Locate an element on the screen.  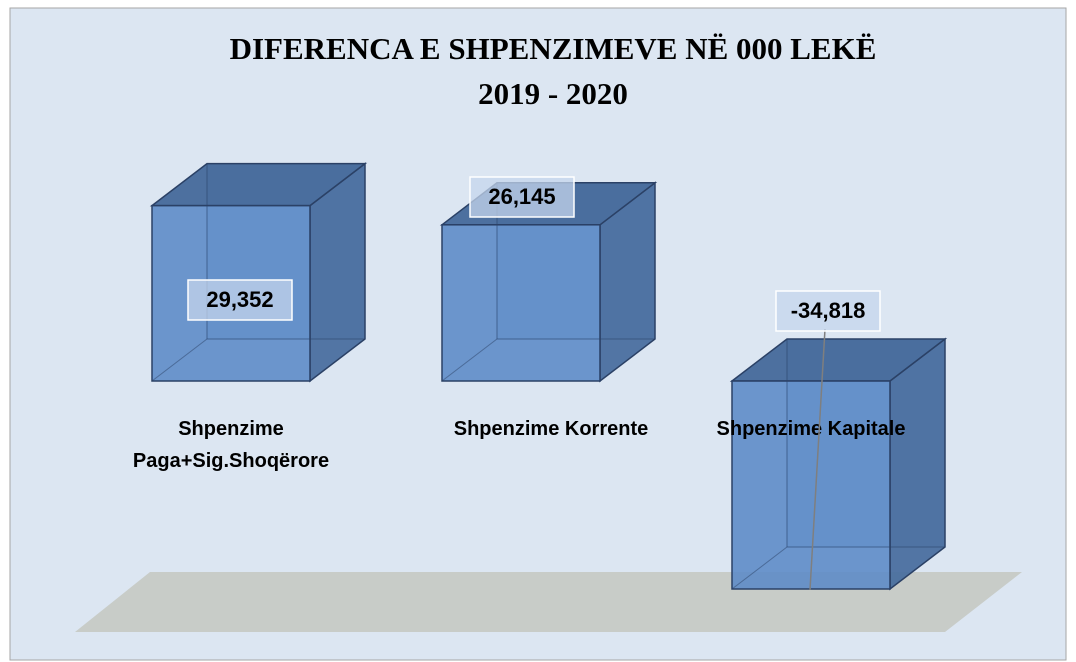
x-label-box: Shpenzime Paga+Sig.Shoqërore is located at coordinates (231, 445).